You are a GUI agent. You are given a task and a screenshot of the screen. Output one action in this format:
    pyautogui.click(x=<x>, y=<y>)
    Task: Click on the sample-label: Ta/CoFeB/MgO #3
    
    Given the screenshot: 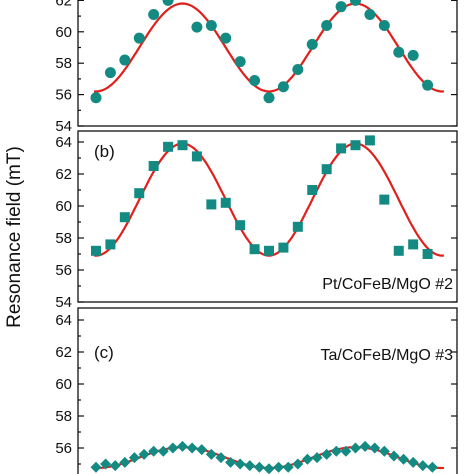 What is the action you would take?
    pyautogui.click(x=387, y=355)
    